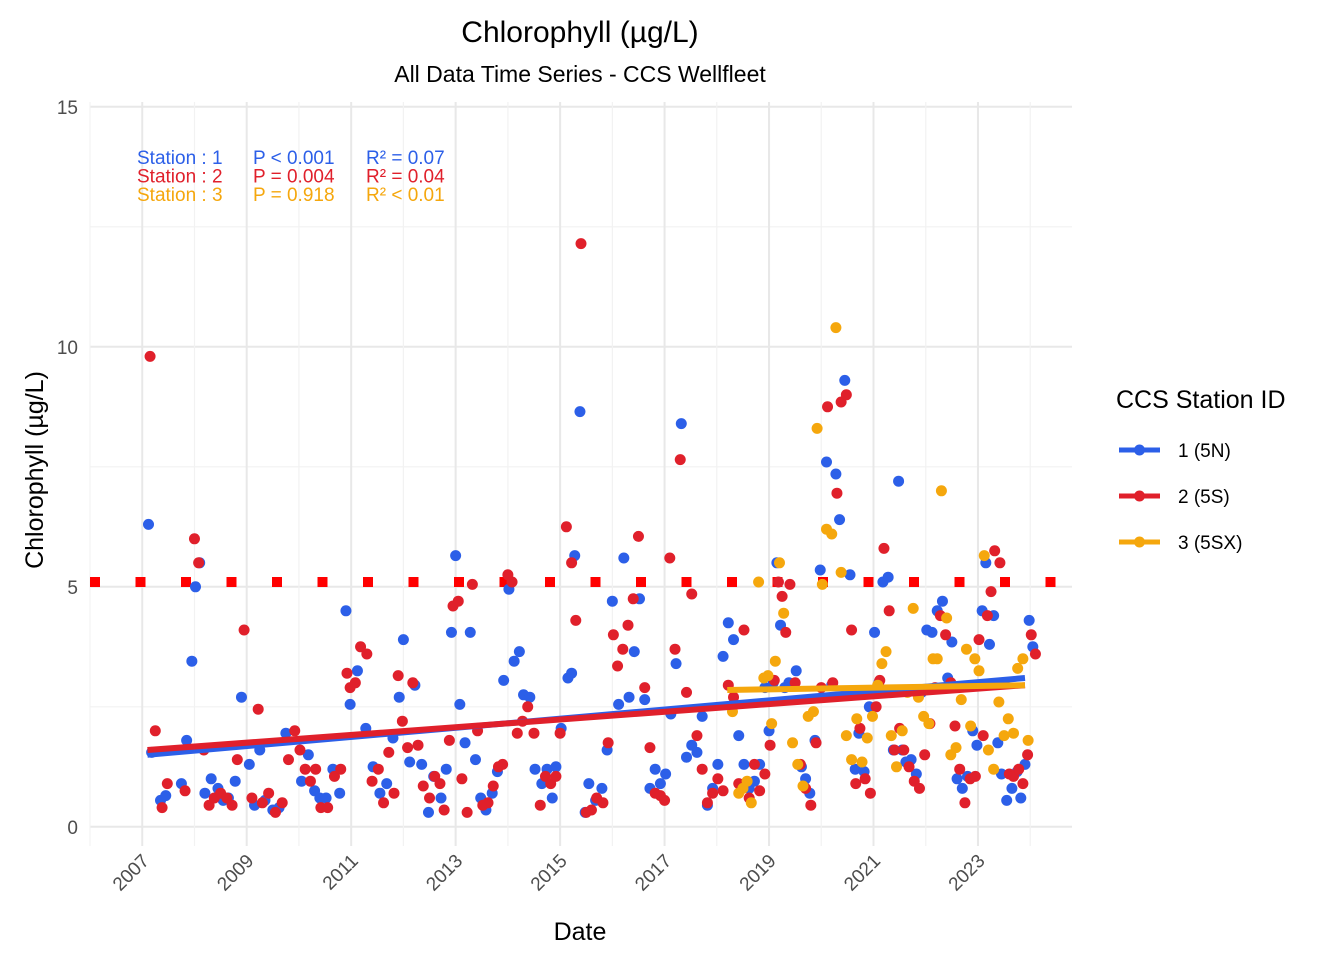 The image size is (1344, 960). I want to click on trend-line-s3, so click(876, 687).